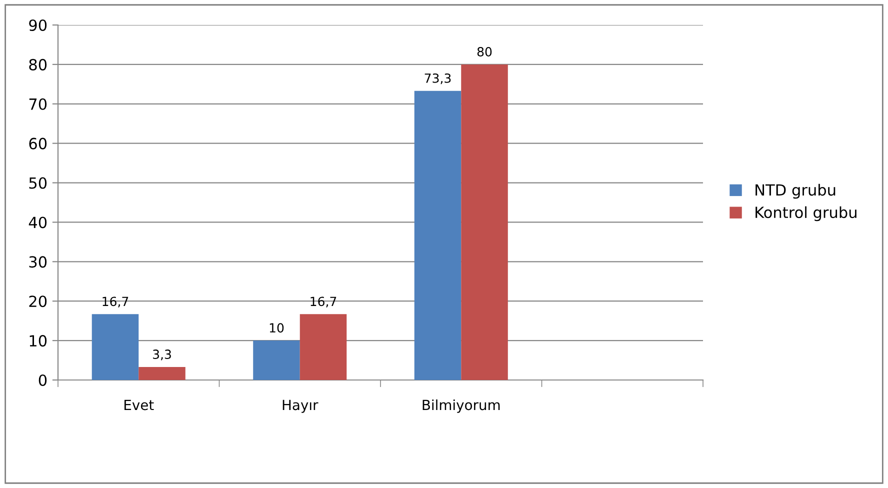 This screenshot has height=488, width=888. What do you see at coordinates (300, 406) in the screenshot?
I see `x-tick-label: Hayır` at bounding box center [300, 406].